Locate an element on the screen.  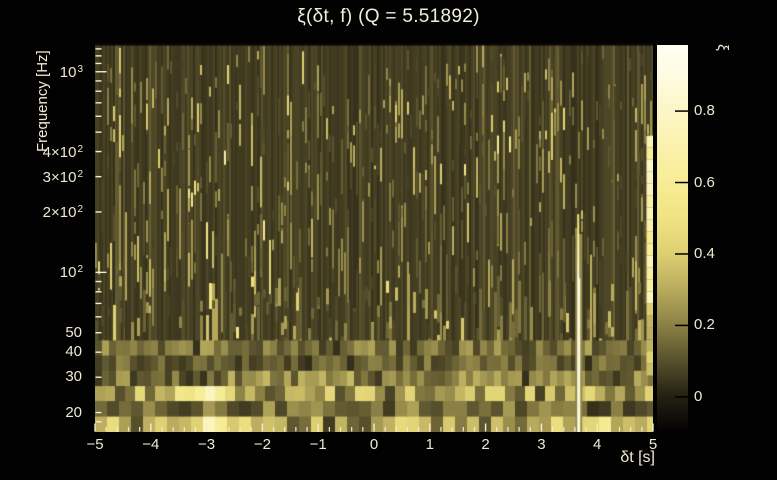
x-tick-label: 5 is located at coordinates (653, 444).